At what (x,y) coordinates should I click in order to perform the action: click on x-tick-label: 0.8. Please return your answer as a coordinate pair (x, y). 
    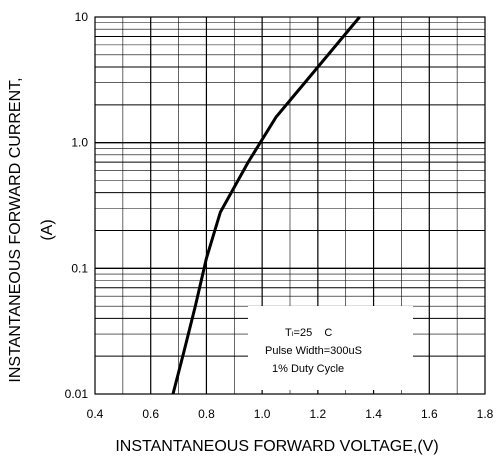
    Looking at the image, I should click on (206, 414).